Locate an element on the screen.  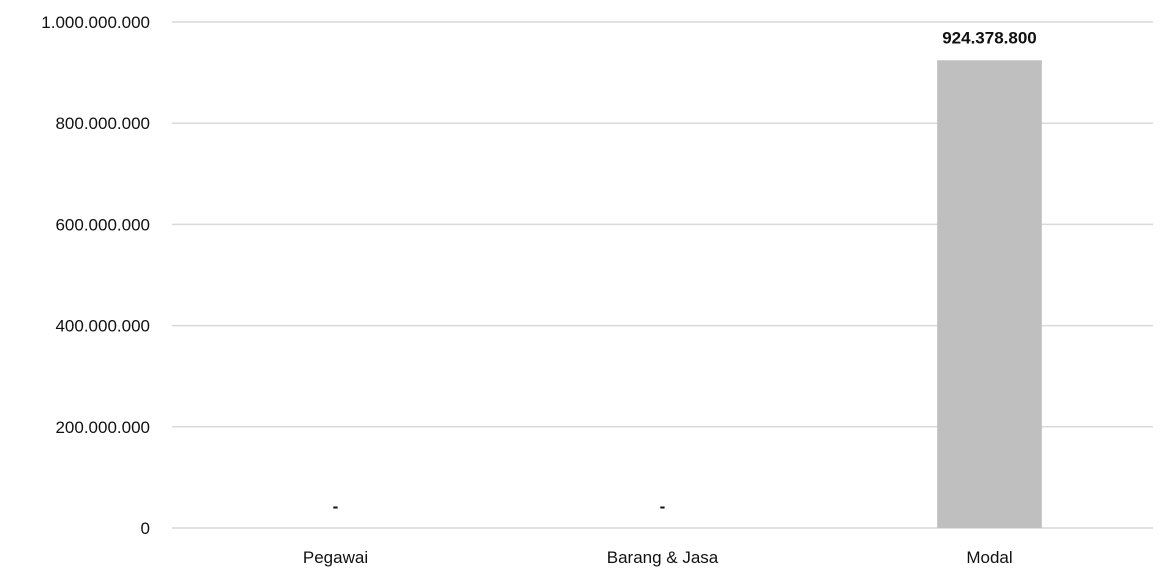
x-category-label: Modal is located at coordinates (989, 557).